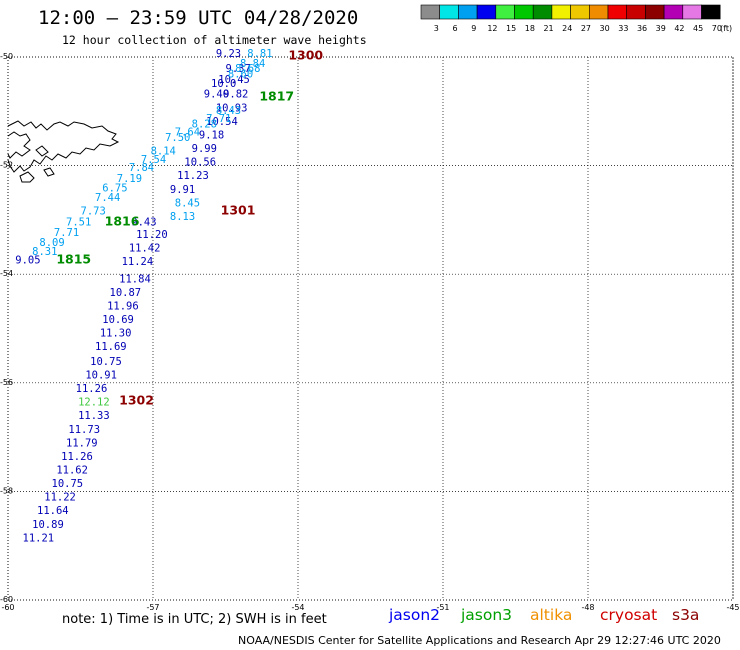 The height and width of the screenshot is (650, 740). What do you see at coordinates (276, 95) in the screenshot?
I see `pass-number-label: 1817` at bounding box center [276, 95].